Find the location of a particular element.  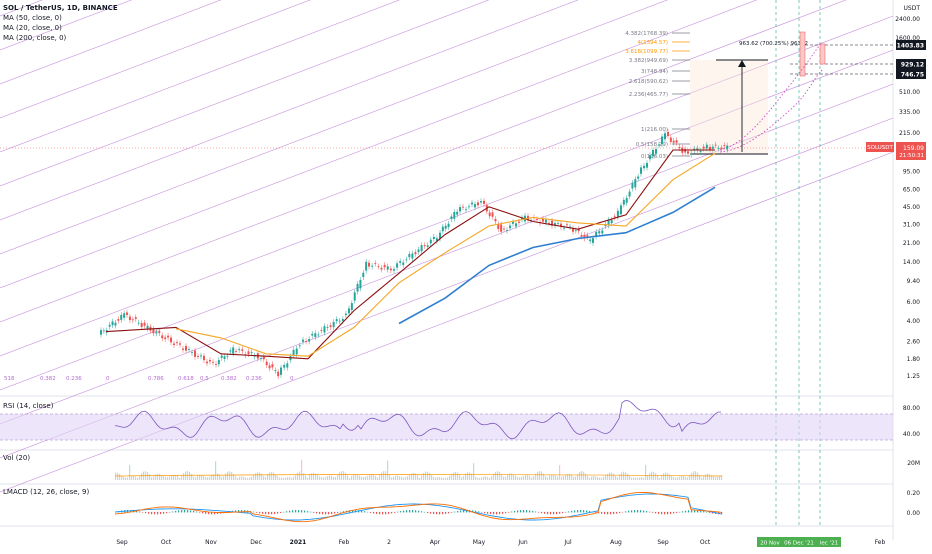

vol-pane-label: Vol (20) is located at coordinates (16, 458).